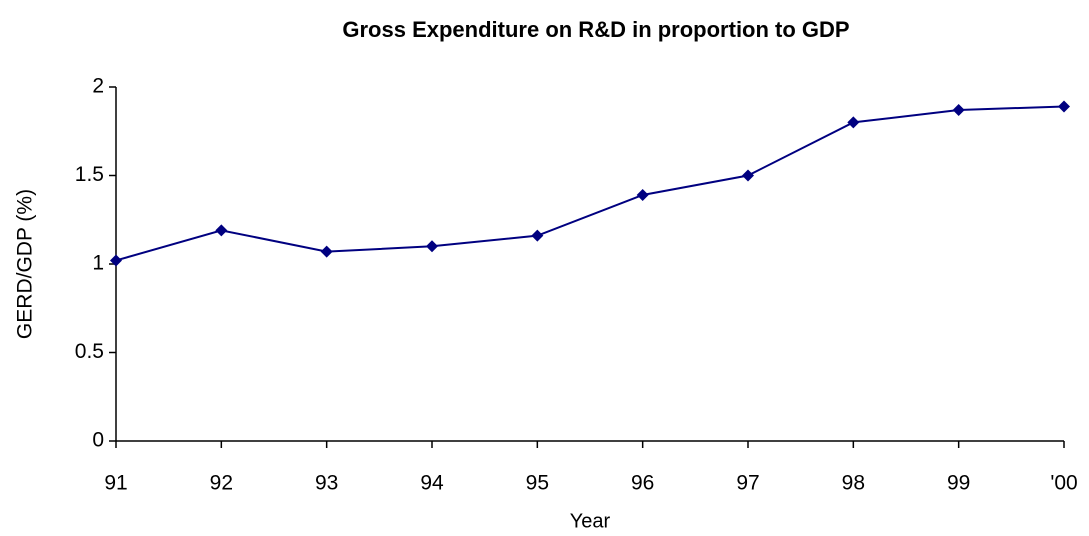 The width and height of the screenshot is (1089, 536). What do you see at coordinates (98, 440) in the screenshot?
I see `y-tick-label: 0` at bounding box center [98, 440].